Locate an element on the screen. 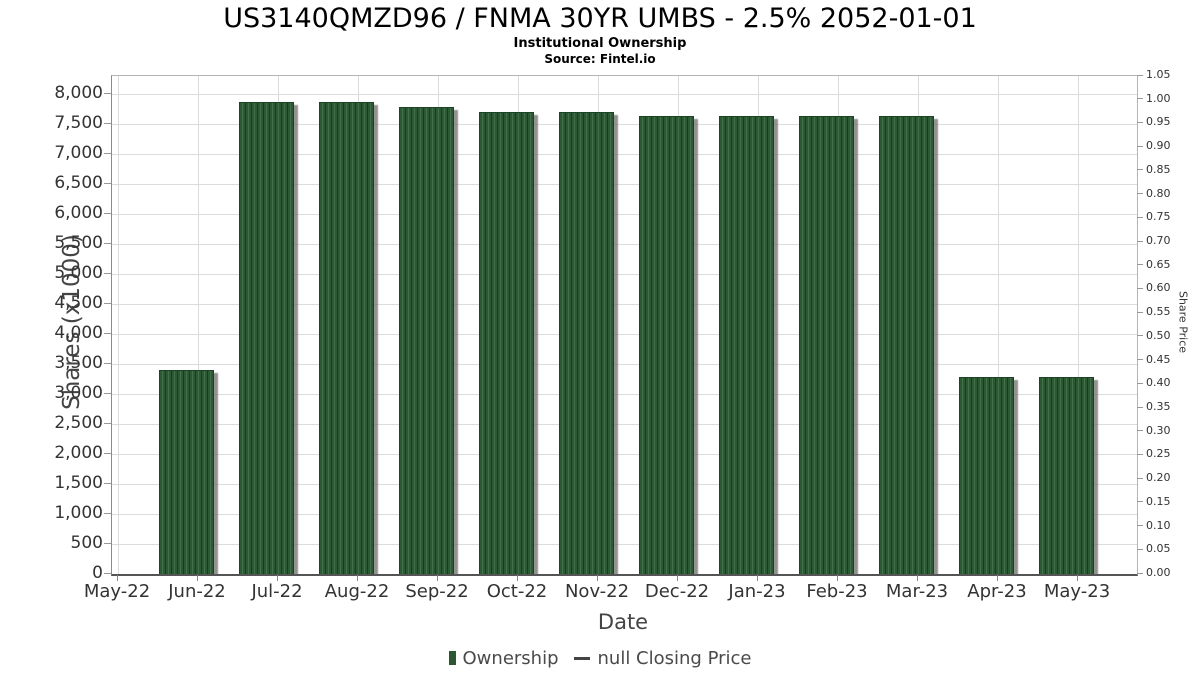 Image resolution: width=1200 pixels, height=675 pixels. y-right-tick-label-0.15: 0.15 is located at coordinates (1158, 501).